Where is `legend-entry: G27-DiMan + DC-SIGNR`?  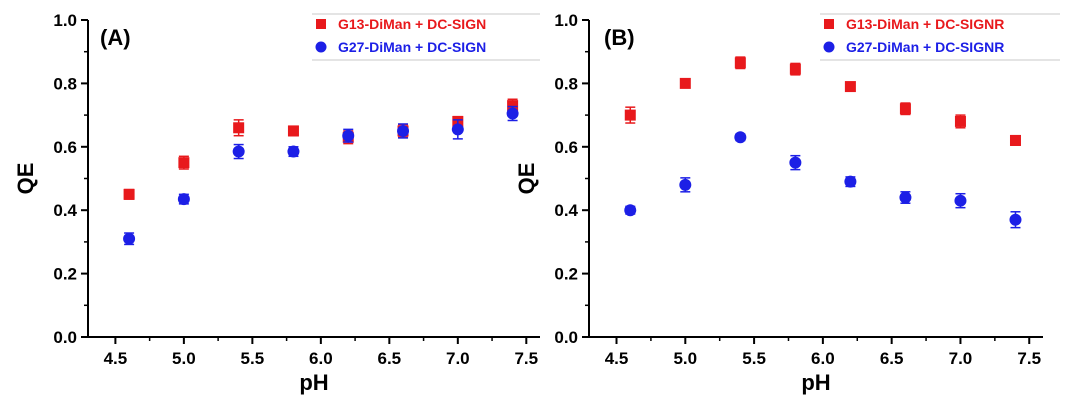 legend-entry: G27-DiMan + DC-SIGNR is located at coordinates (925, 47).